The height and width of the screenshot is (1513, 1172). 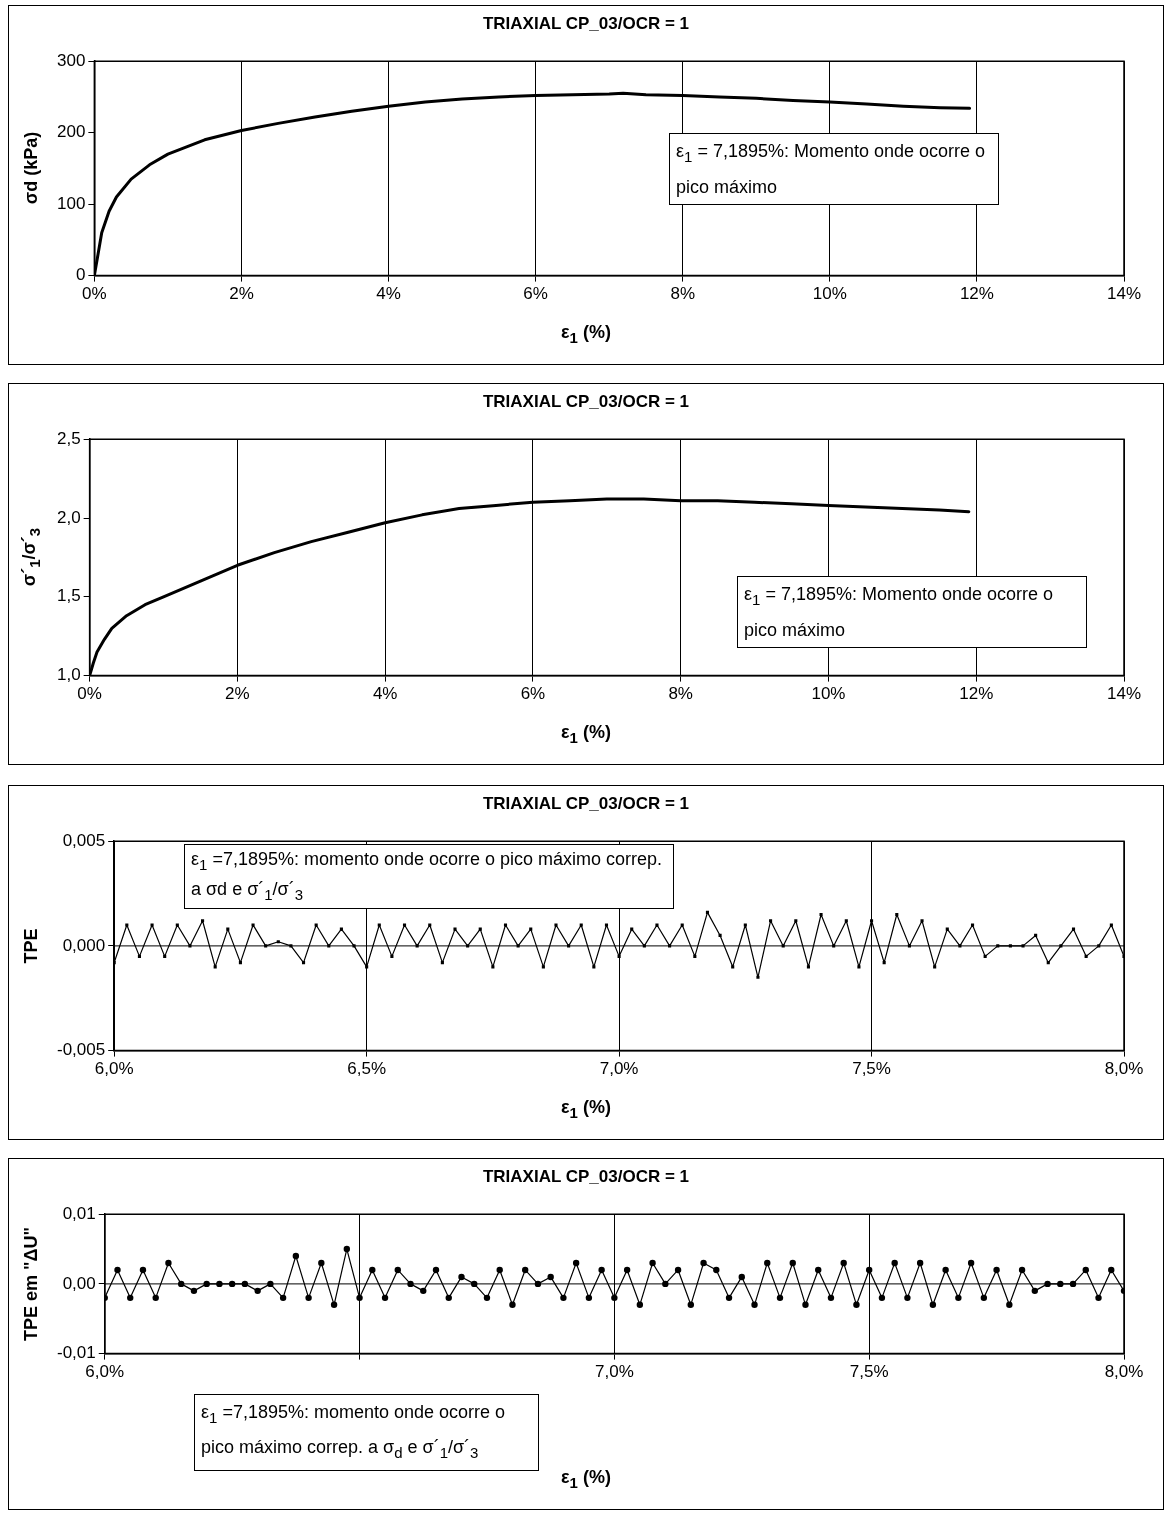 What do you see at coordinates (31, 946) in the screenshot?
I see `y-axis-title: TPE` at bounding box center [31, 946].